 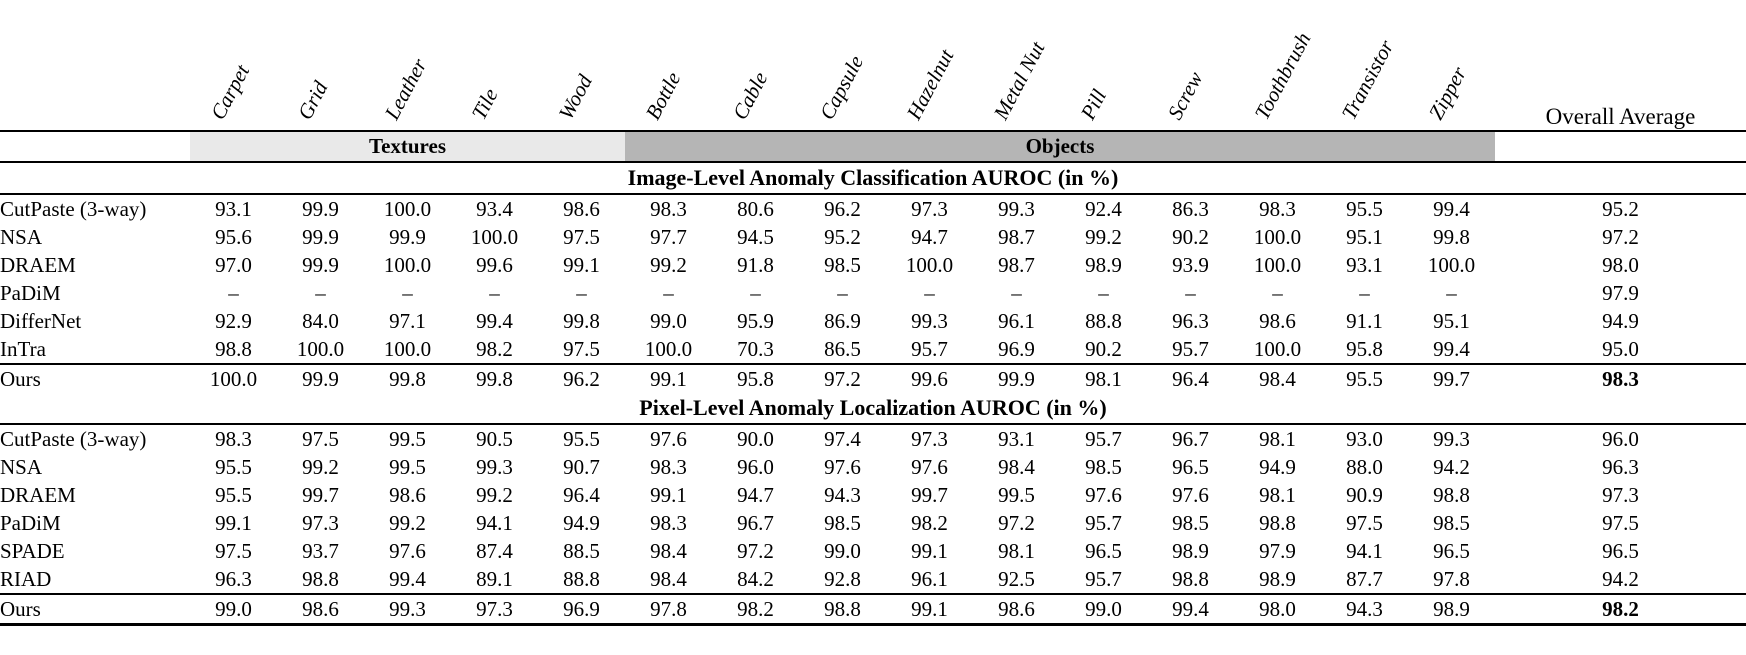 I want to click on value-cell: 97.2, so click(x=755, y=550).